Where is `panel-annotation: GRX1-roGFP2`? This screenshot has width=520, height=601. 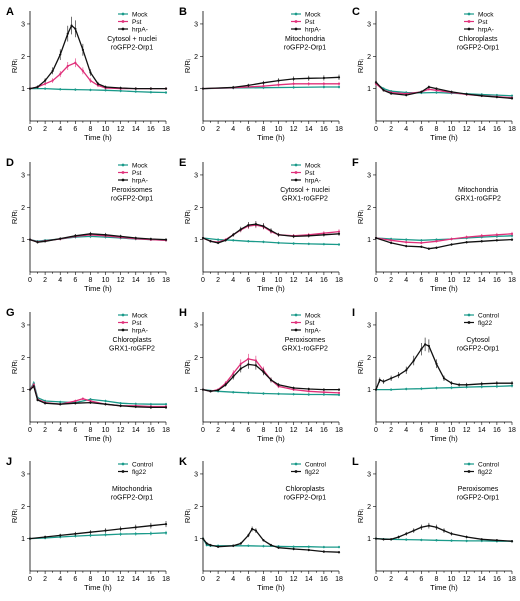 panel-annotation: GRX1-roGFP2 is located at coordinates (305, 199).